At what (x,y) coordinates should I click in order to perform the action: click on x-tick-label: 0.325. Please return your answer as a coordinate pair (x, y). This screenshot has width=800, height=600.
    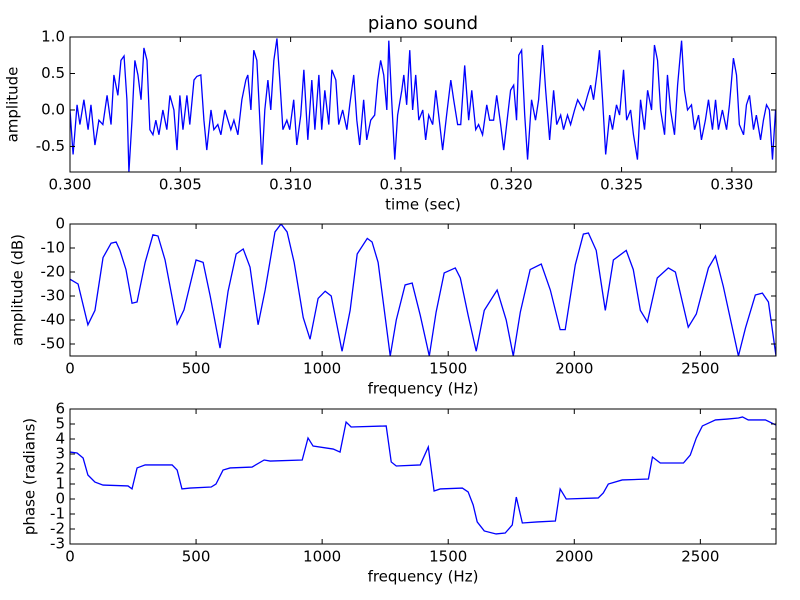
    Looking at the image, I should click on (621, 185).